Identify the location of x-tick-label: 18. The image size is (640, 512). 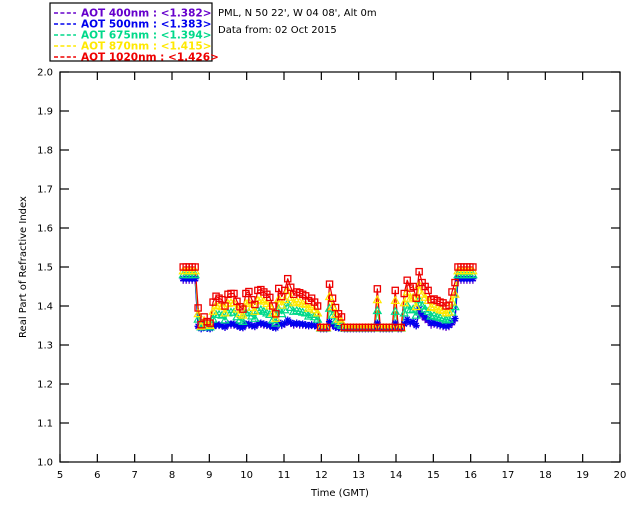
(545, 475).